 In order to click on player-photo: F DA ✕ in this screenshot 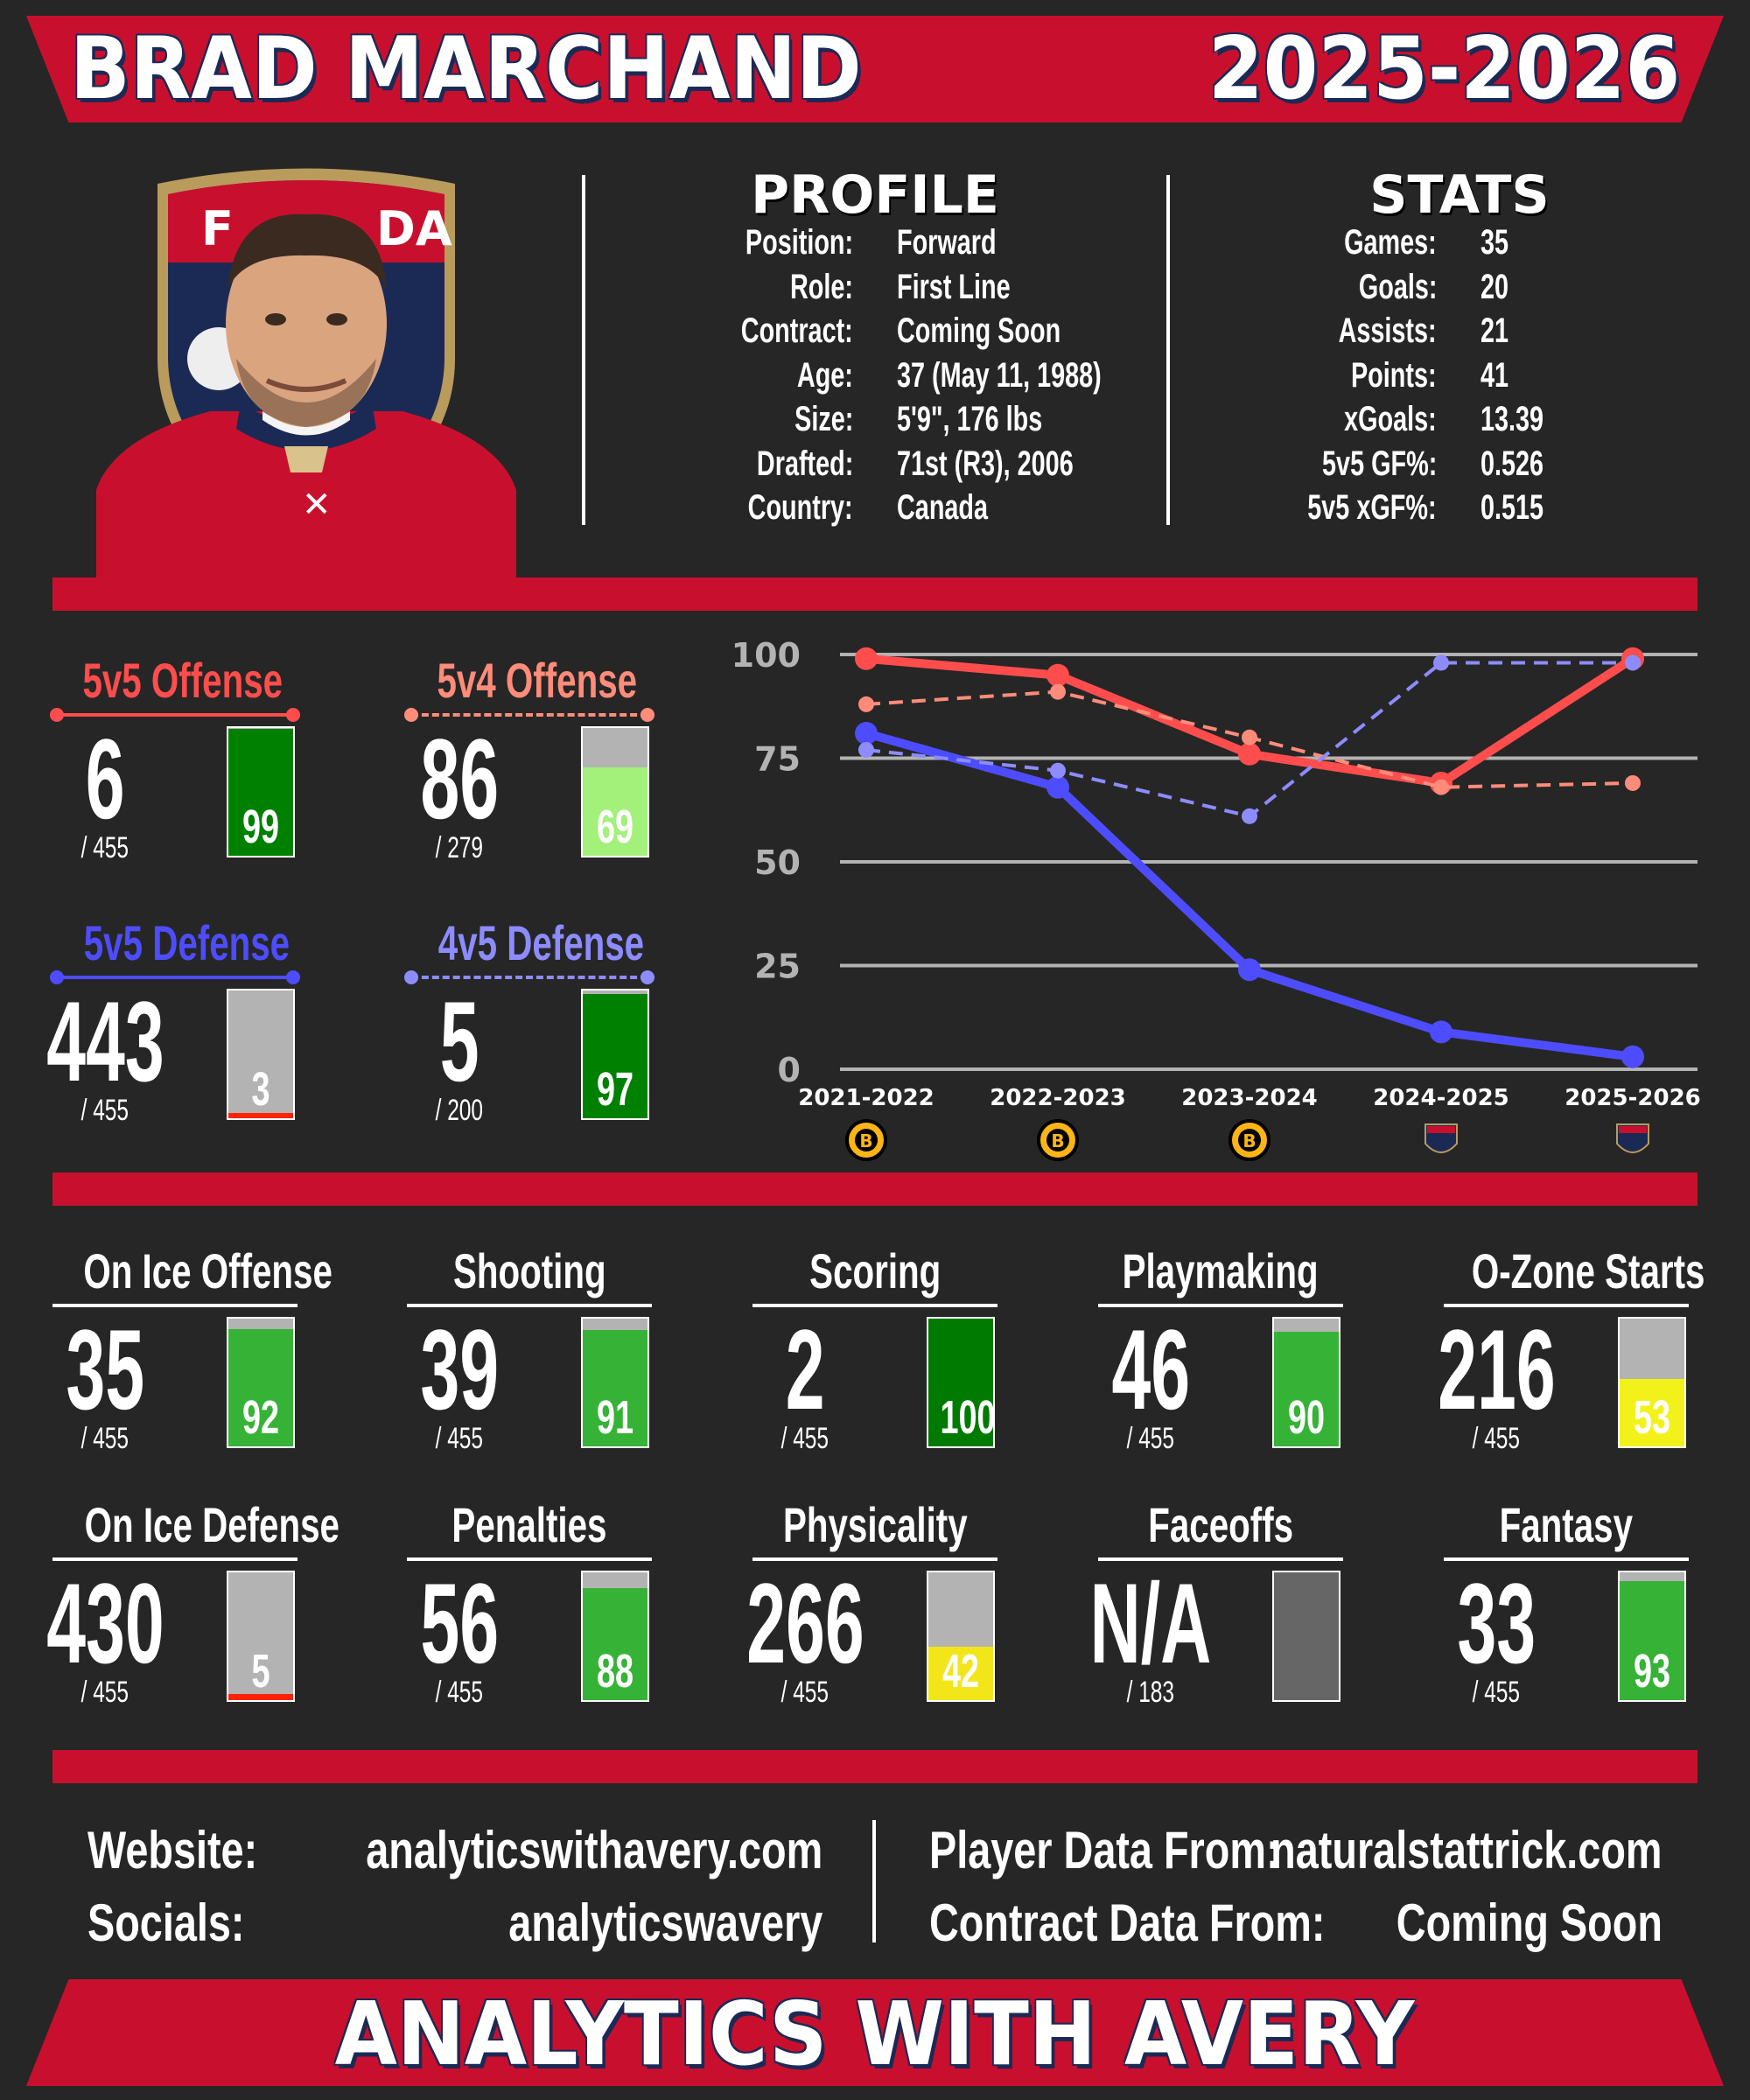, I will do `click(306, 368)`.